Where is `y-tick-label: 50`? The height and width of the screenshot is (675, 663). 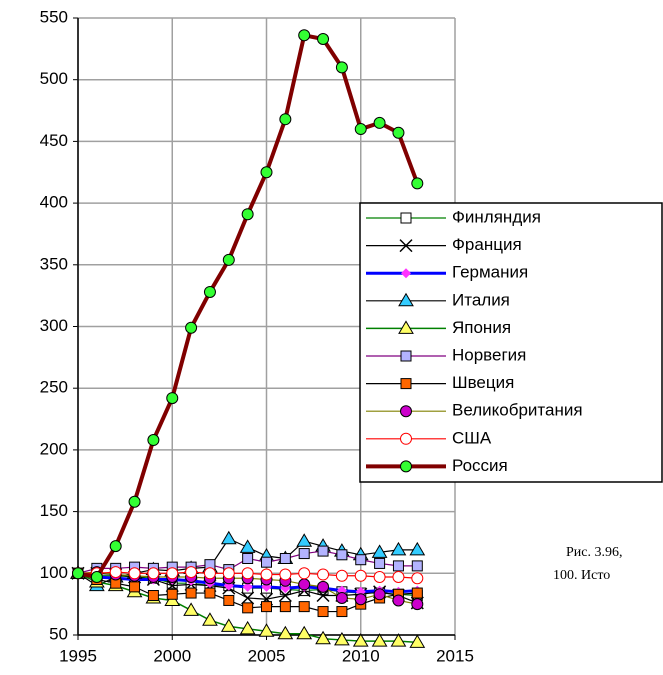
y-tick-label: 50 is located at coordinates (58, 633).